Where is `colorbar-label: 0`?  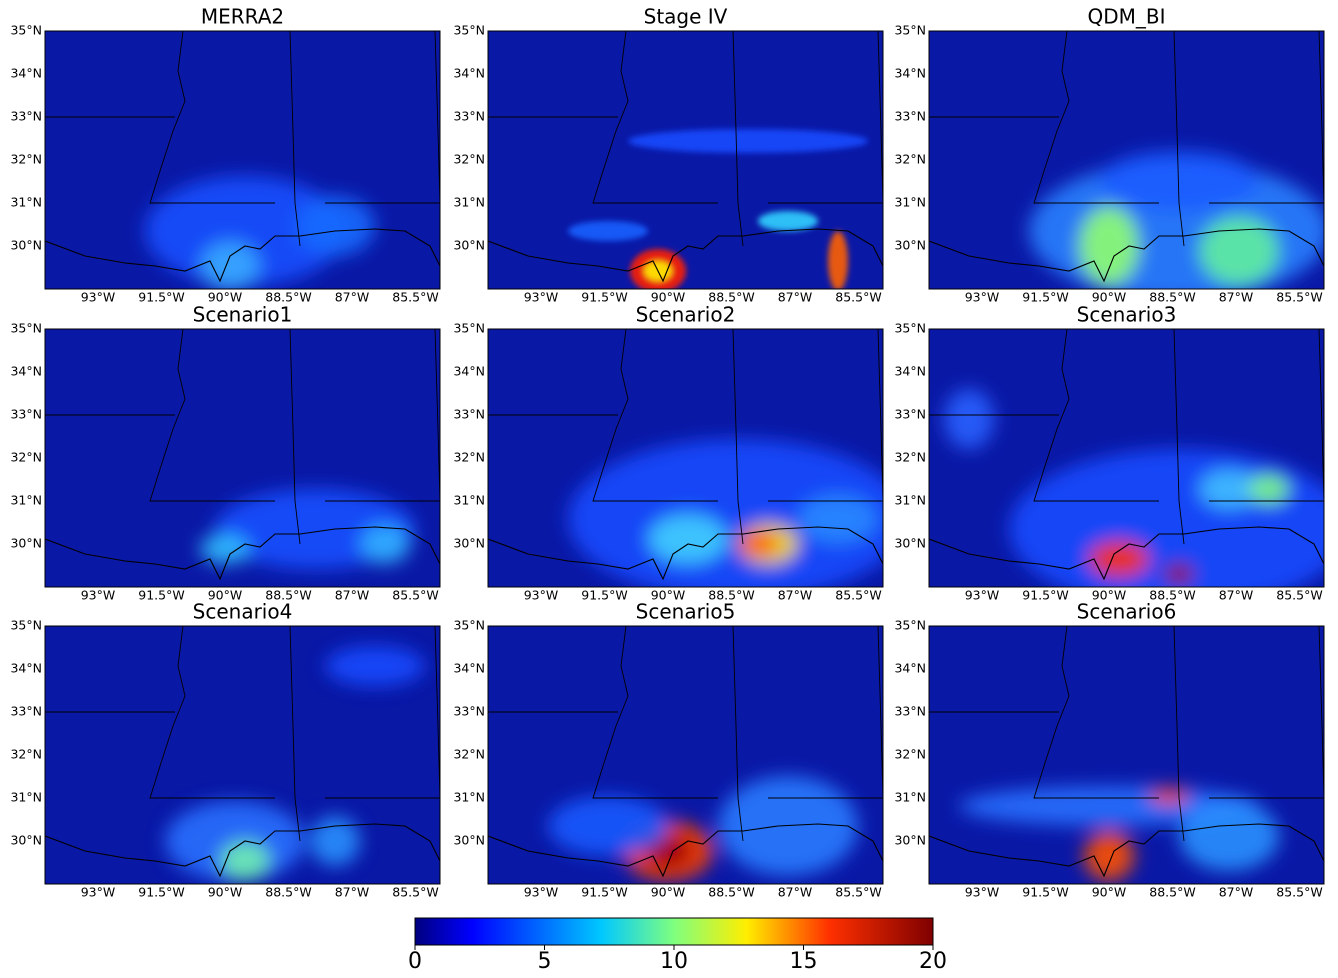 colorbar-label: 0 is located at coordinates (415, 961).